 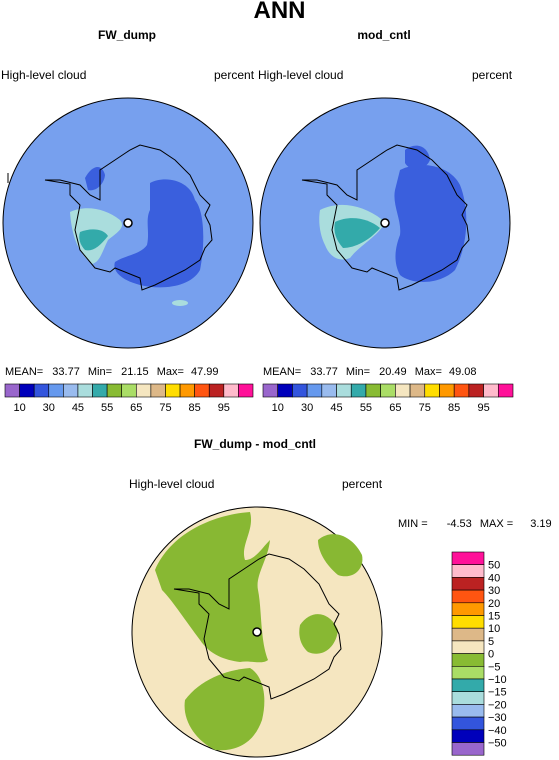 I want to click on left-stats: MEAN= 33.77 Min= 21.15 Max= 47.99, so click(x=112, y=372).